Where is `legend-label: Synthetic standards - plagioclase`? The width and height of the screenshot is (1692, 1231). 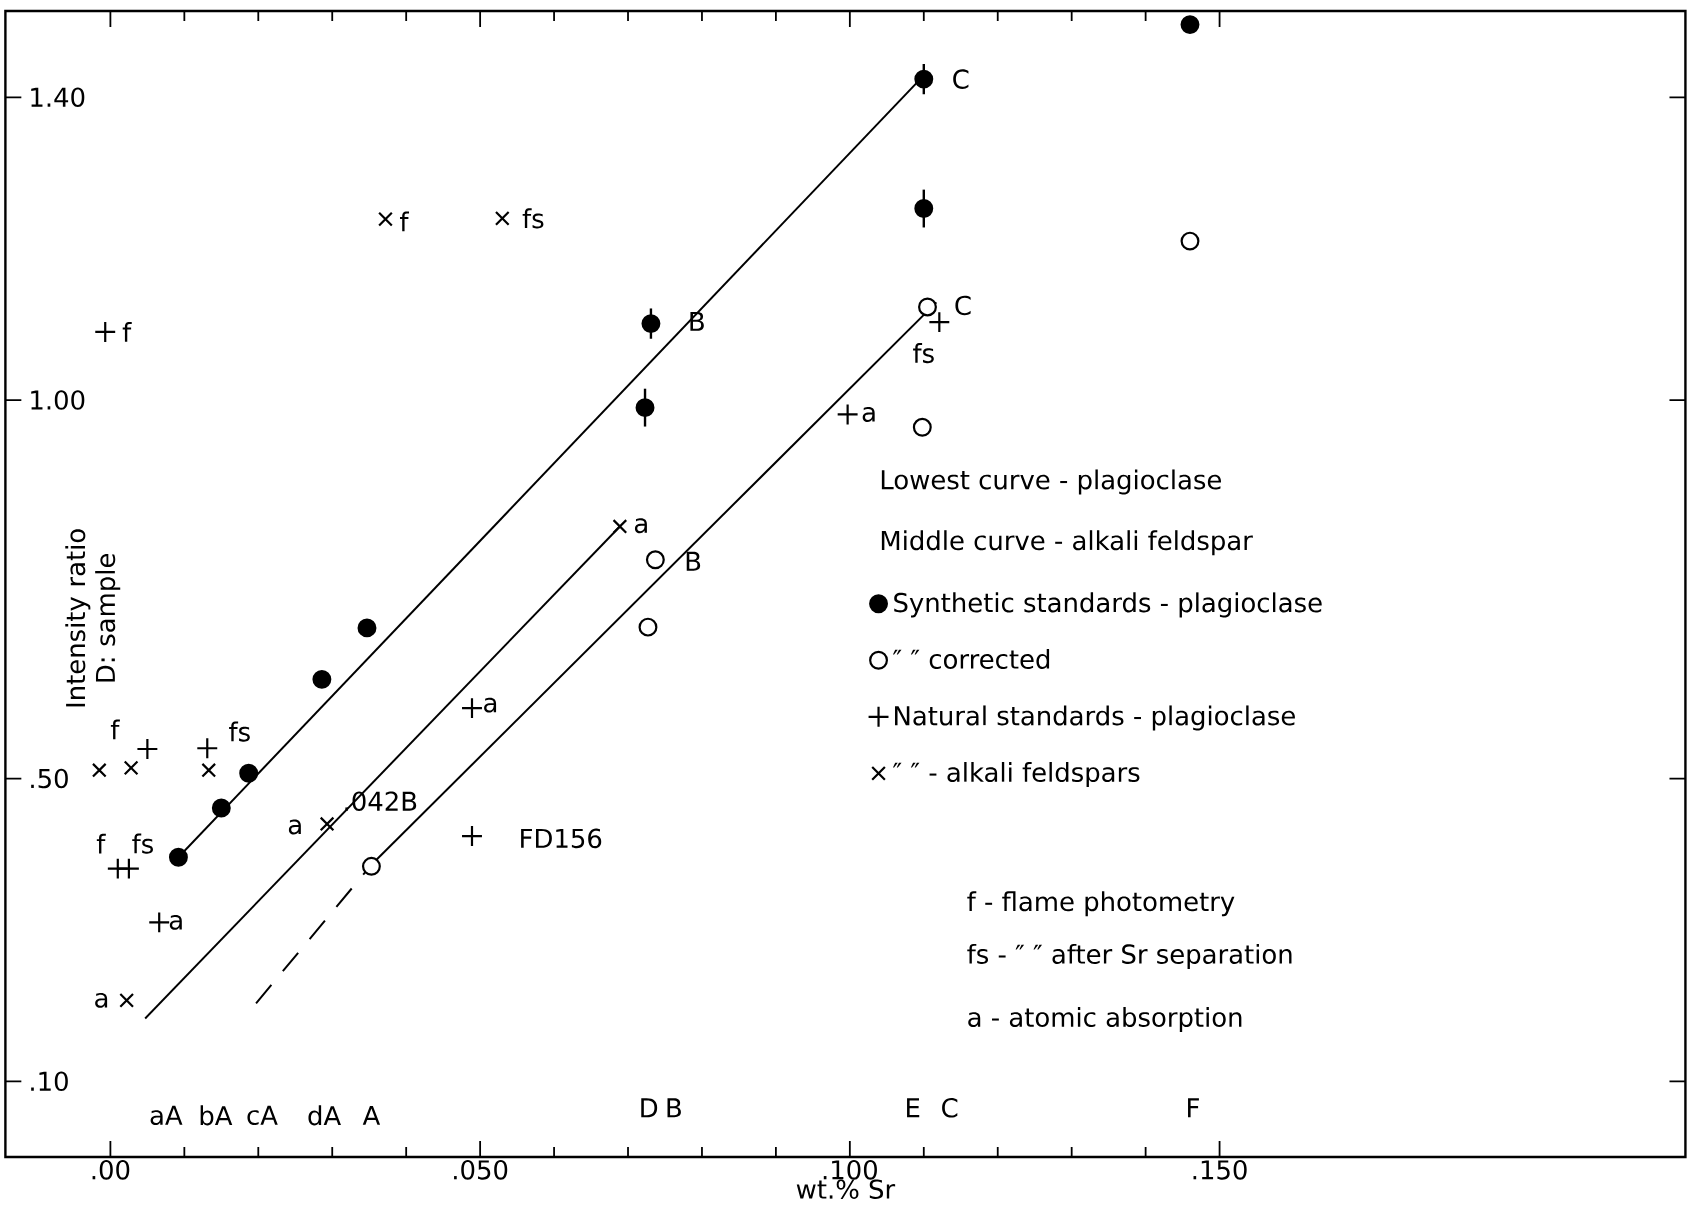 legend-label: Synthetic standards - plagioclase is located at coordinates (1108, 605).